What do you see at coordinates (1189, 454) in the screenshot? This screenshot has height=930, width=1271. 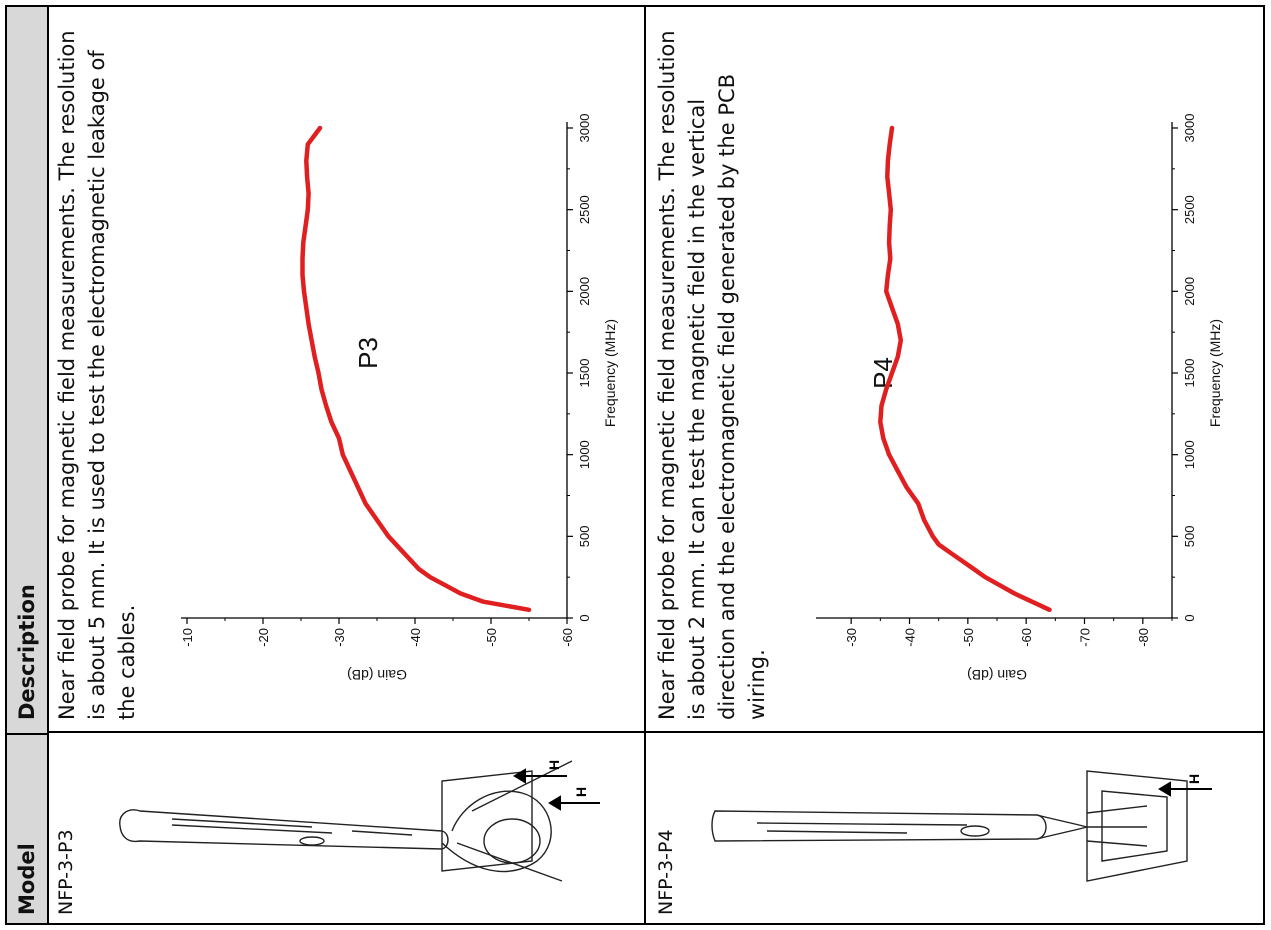 I see `chart1-x-tick-label-2: 1000` at bounding box center [1189, 454].